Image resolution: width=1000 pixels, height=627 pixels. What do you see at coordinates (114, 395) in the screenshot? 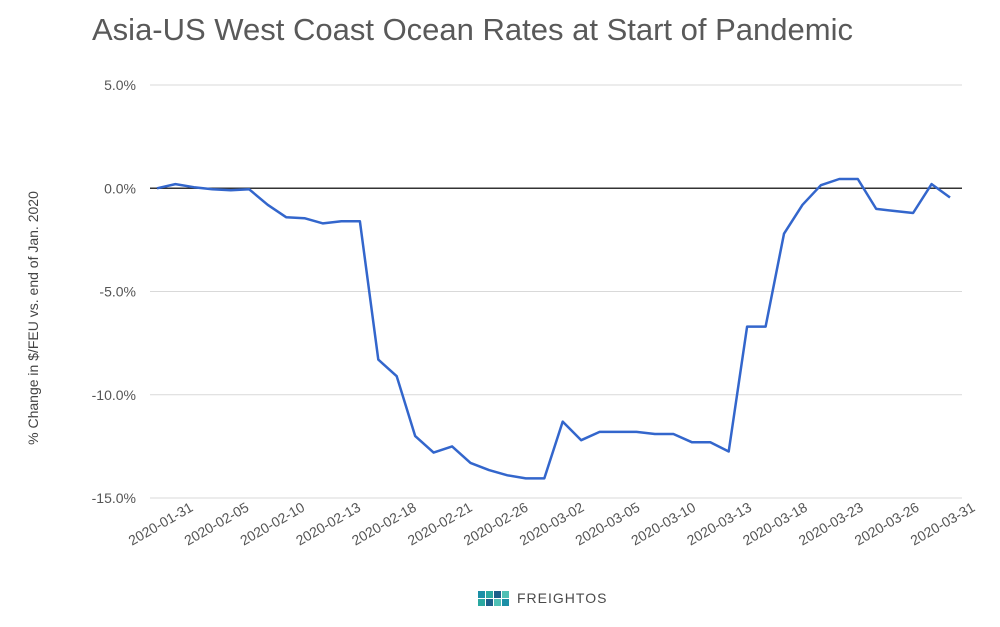
I see `y-tick-label: -10.0%` at bounding box center [114, 395].